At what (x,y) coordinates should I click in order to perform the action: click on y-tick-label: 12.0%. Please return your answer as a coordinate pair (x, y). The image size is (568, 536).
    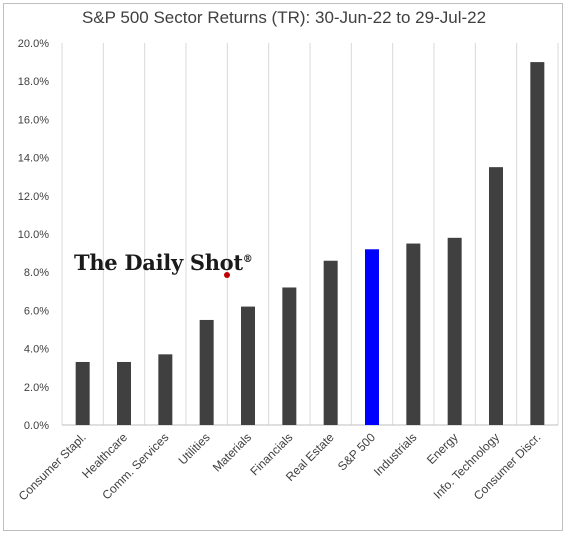
    Looking at the image, I should click on (33, 197).